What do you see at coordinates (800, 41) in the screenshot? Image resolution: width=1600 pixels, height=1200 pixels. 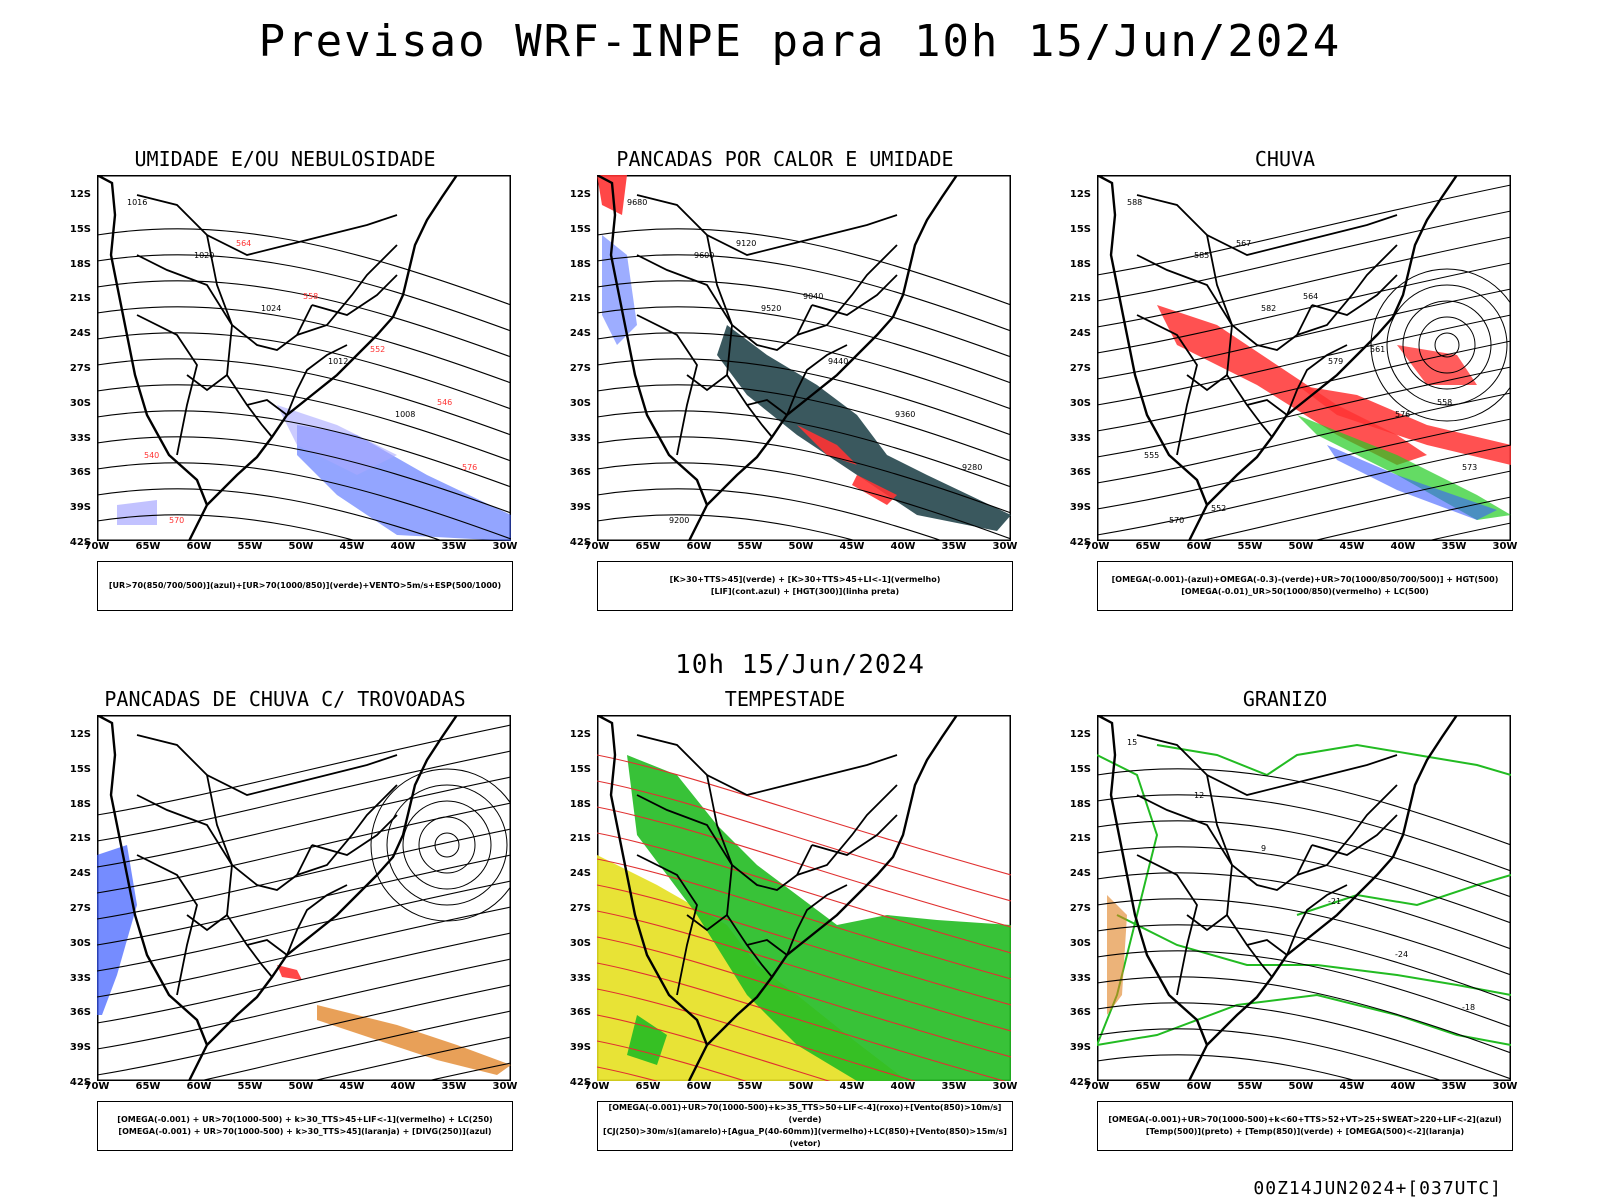 I see `main-title: Previsao WRF-INPE para 10h 15/Jun/2024` at bounding box center [800, 41].